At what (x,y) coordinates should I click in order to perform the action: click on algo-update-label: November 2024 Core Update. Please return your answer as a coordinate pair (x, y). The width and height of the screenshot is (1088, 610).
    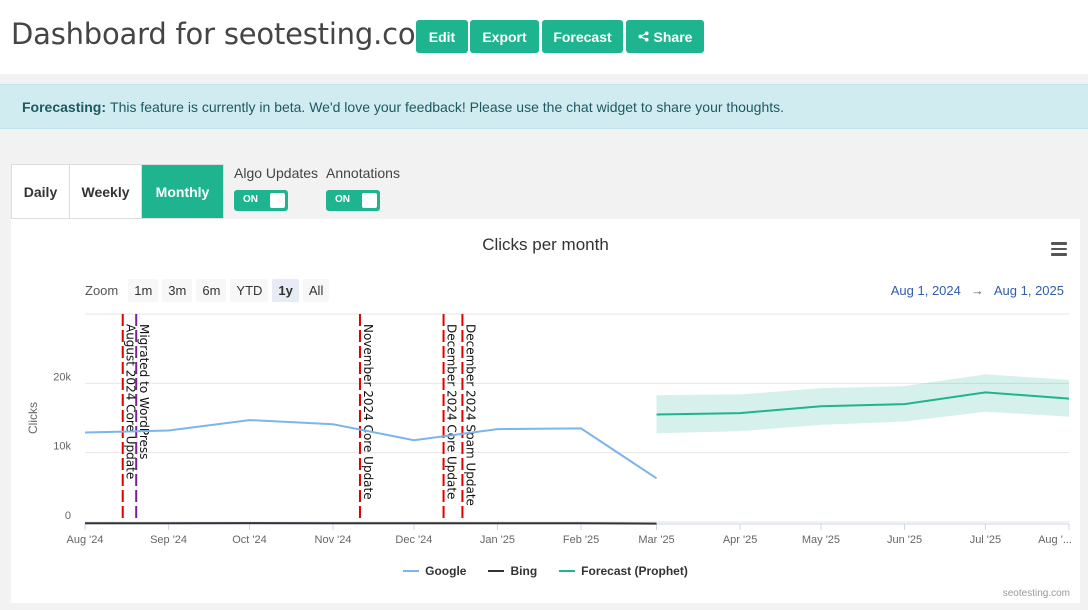
    Looking at the image, I should click on (368, 412).